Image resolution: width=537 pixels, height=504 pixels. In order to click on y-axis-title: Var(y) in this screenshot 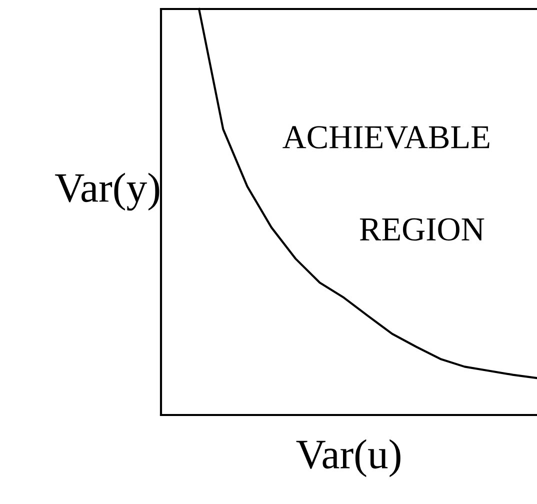, I will do `click(107, 191)`.